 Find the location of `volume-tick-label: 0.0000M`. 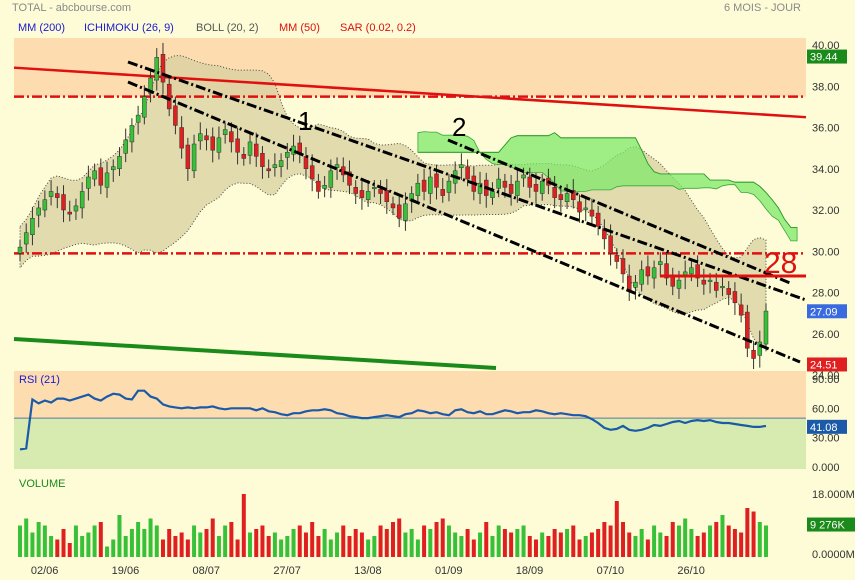

volume-tick-label: 0.0000M is located at coordinates (833, 555).